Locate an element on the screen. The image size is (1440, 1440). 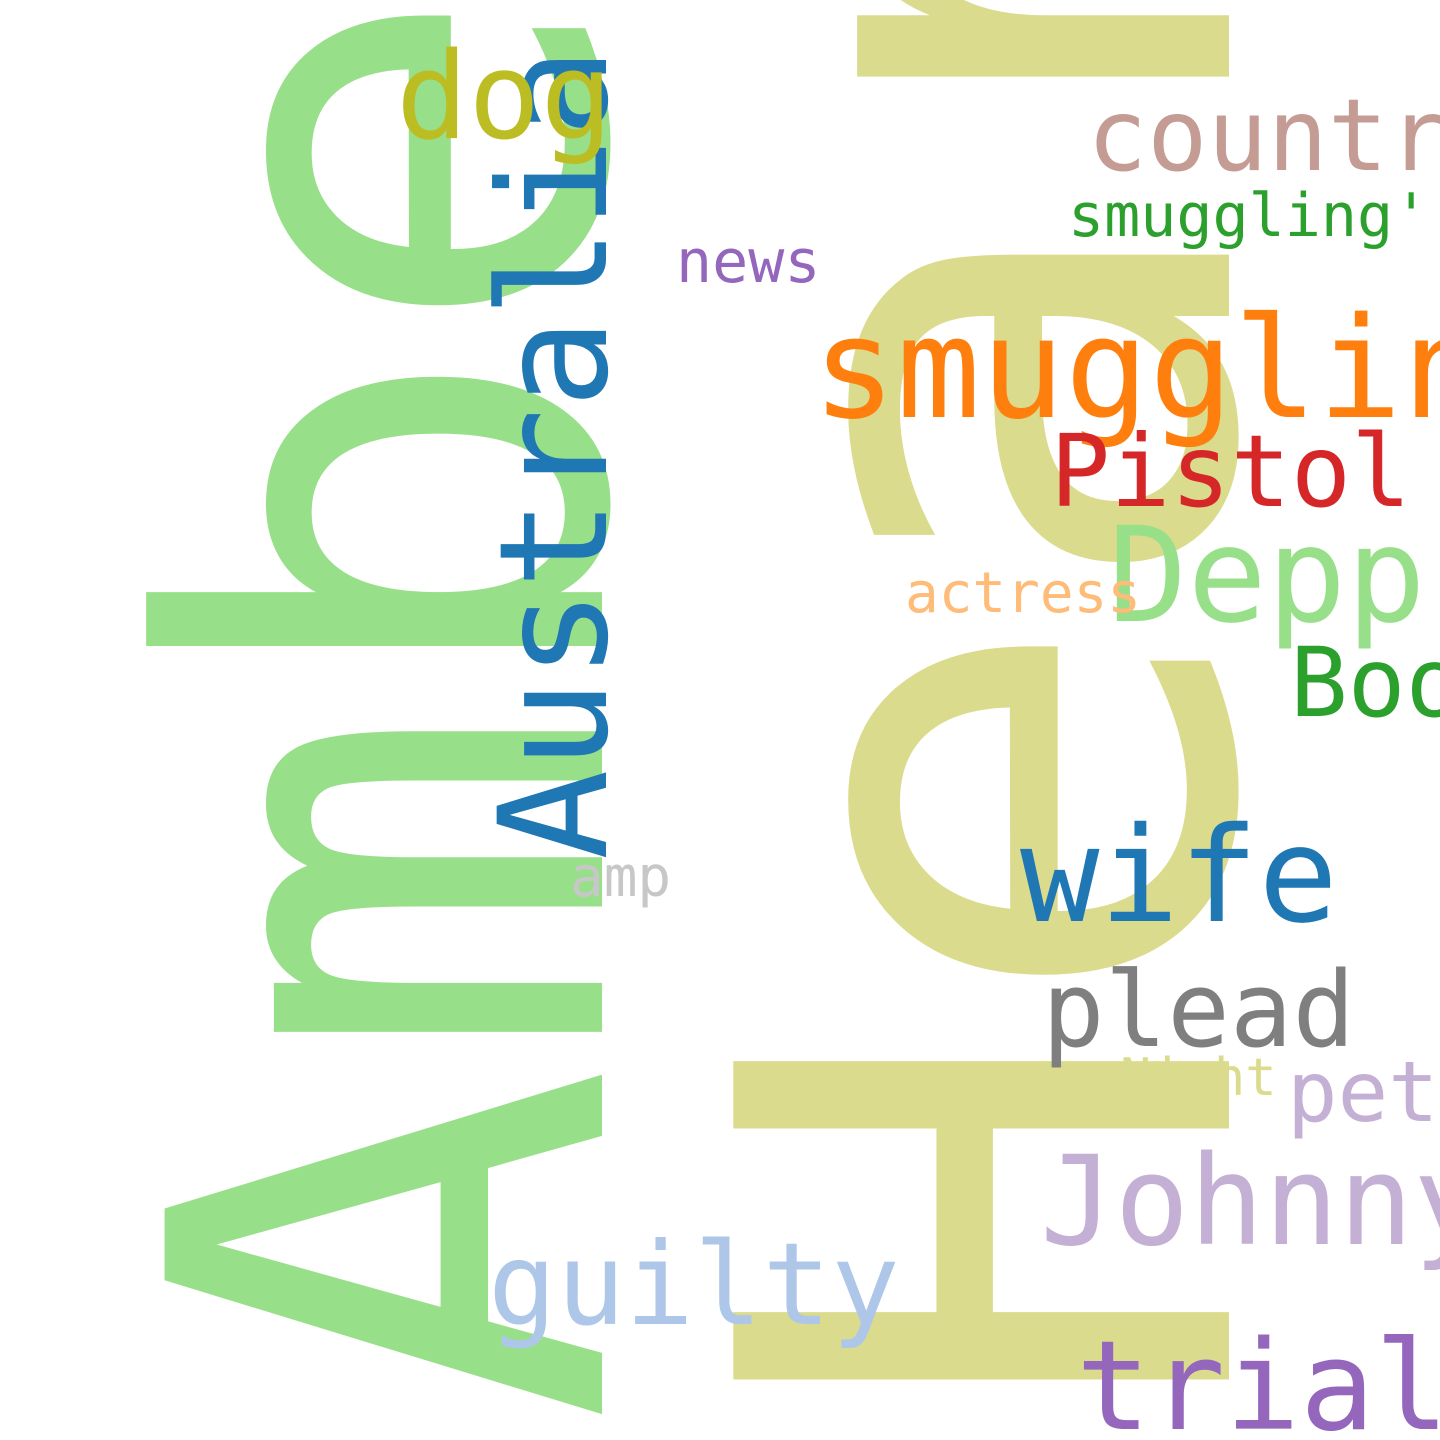
word-news: news is located at coordinates (748, 262).